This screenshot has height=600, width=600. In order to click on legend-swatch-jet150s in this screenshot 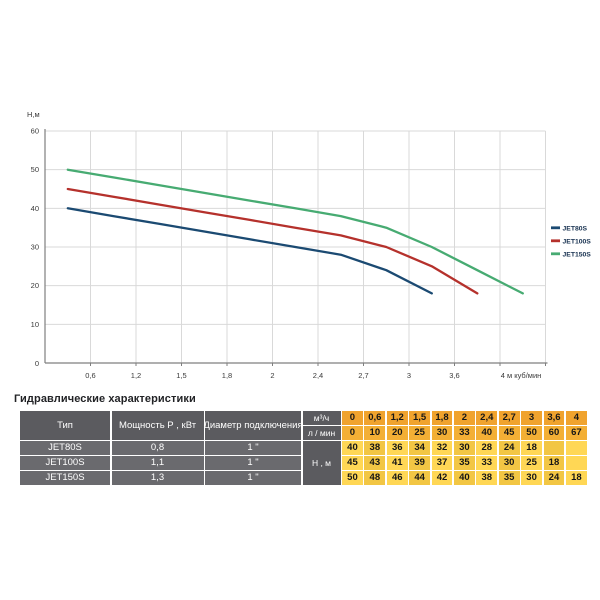, I will do `click(555, 254)`.